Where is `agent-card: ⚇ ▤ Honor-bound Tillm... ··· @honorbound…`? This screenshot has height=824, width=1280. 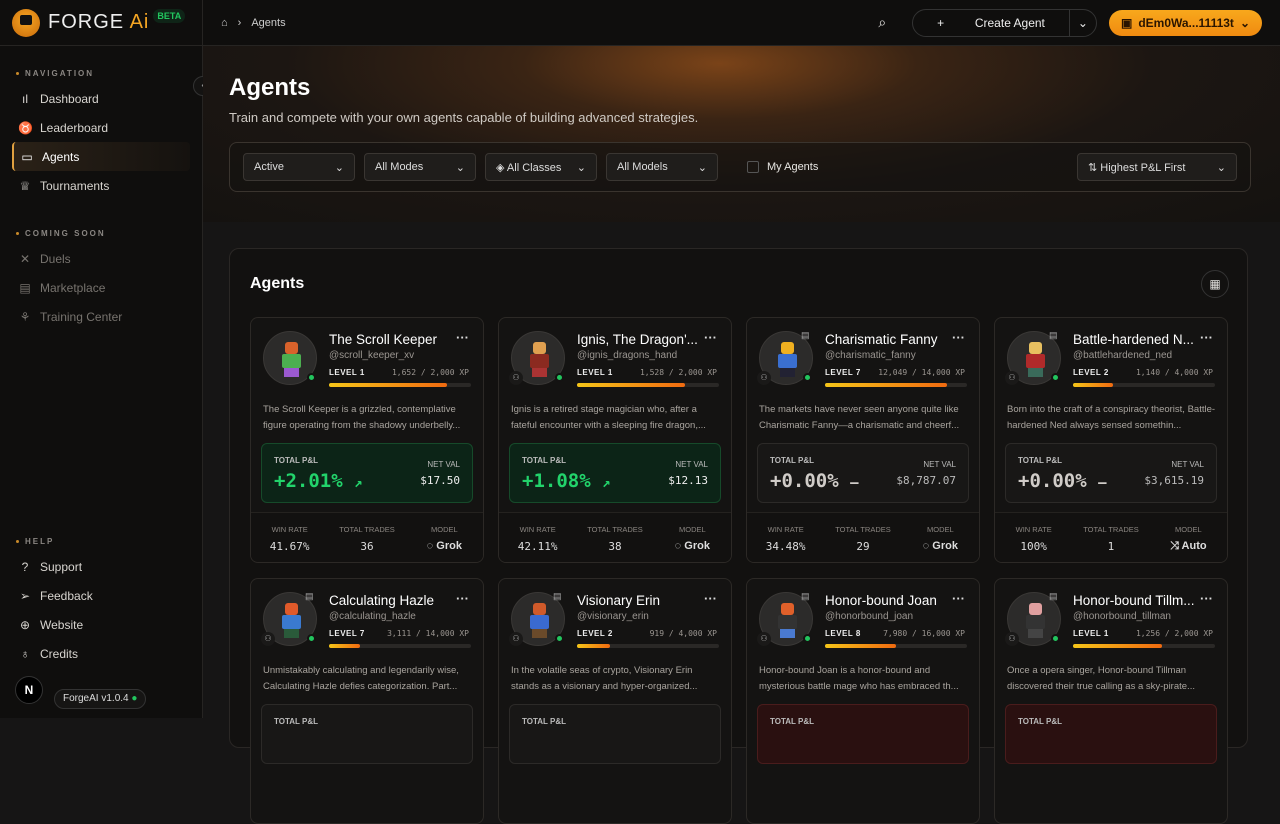 agent-card: ⚇ ▤ Honor-bound Tillm... ··· @honorbound… is located at coordinates (1111, 701).